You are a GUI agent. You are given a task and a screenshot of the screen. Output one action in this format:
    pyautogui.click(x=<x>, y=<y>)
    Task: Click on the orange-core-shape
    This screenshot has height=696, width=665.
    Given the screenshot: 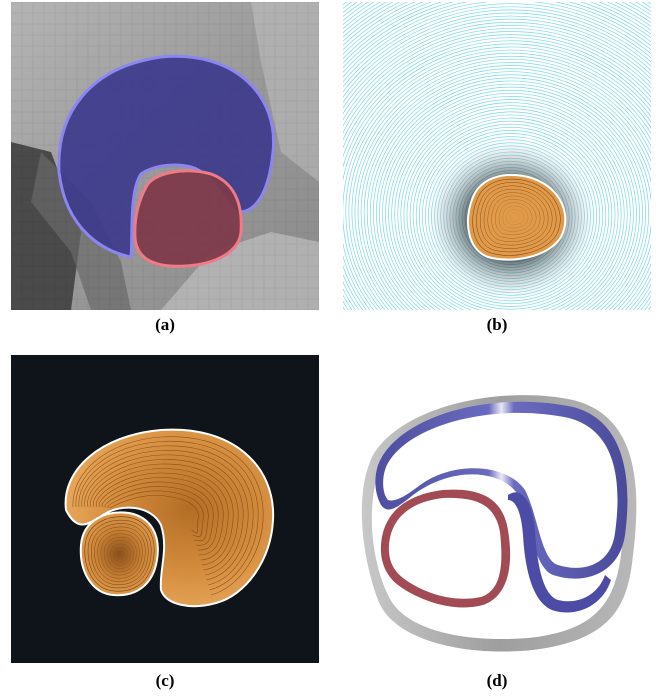 What is the action you would take?
    pyautogui.click(x=517, y=217)
    